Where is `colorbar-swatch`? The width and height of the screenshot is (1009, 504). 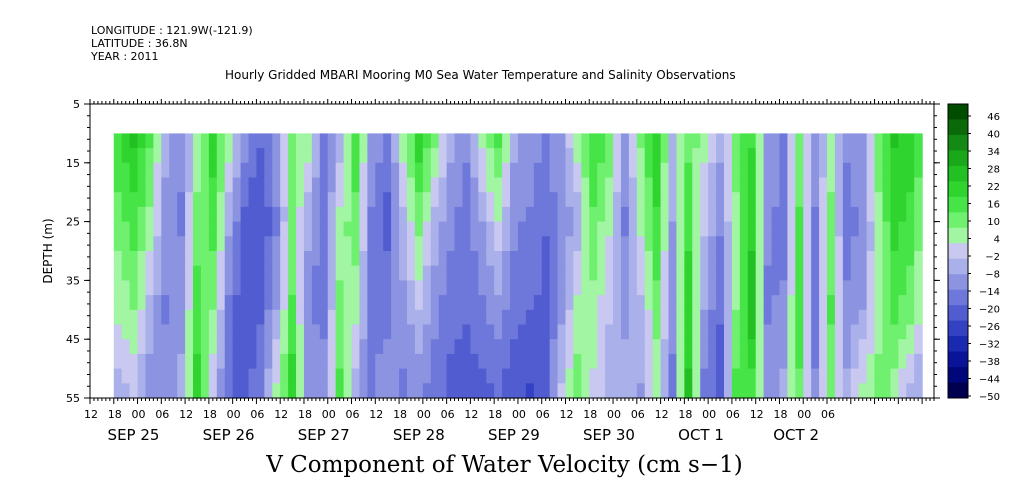
colorbar-swatch is located at coordinates (958, 328).